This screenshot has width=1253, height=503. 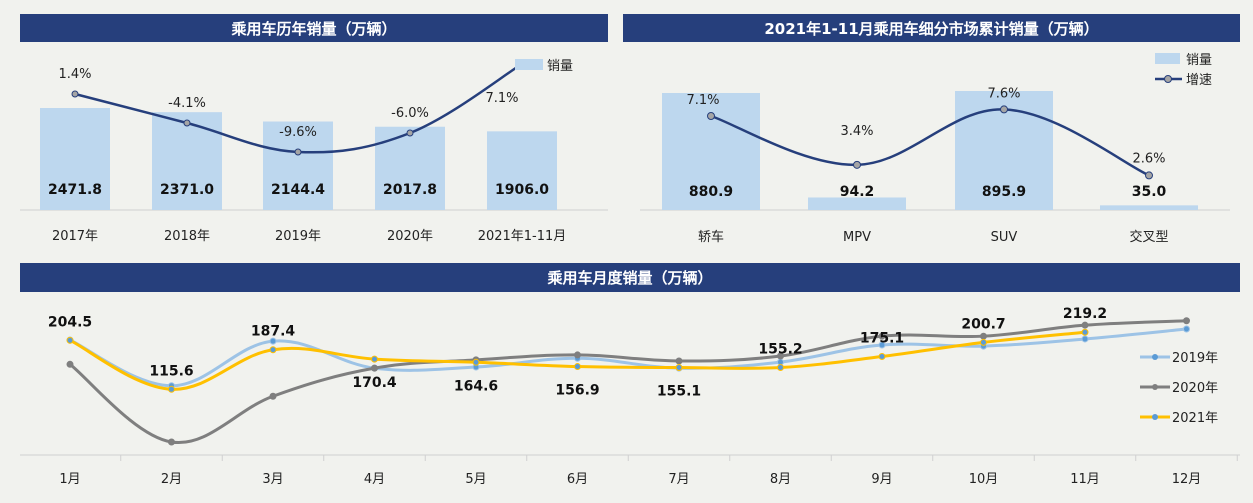 I want to click on x-tick-label: 轿车, so click(x=711, y=237).